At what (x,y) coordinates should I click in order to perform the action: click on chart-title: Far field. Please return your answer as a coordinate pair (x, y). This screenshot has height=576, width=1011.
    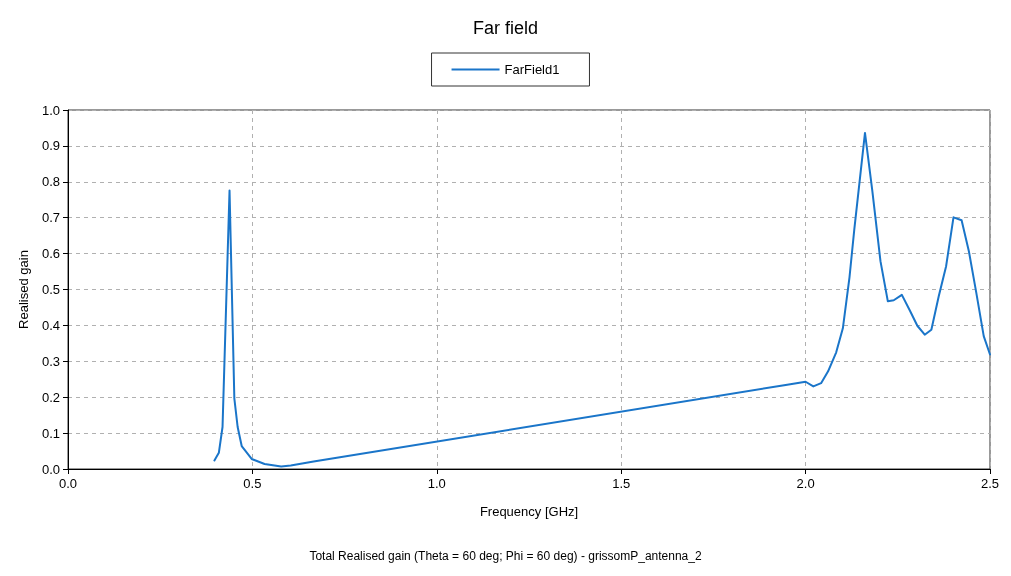
    Looking at the image, I should click on (505, 28).